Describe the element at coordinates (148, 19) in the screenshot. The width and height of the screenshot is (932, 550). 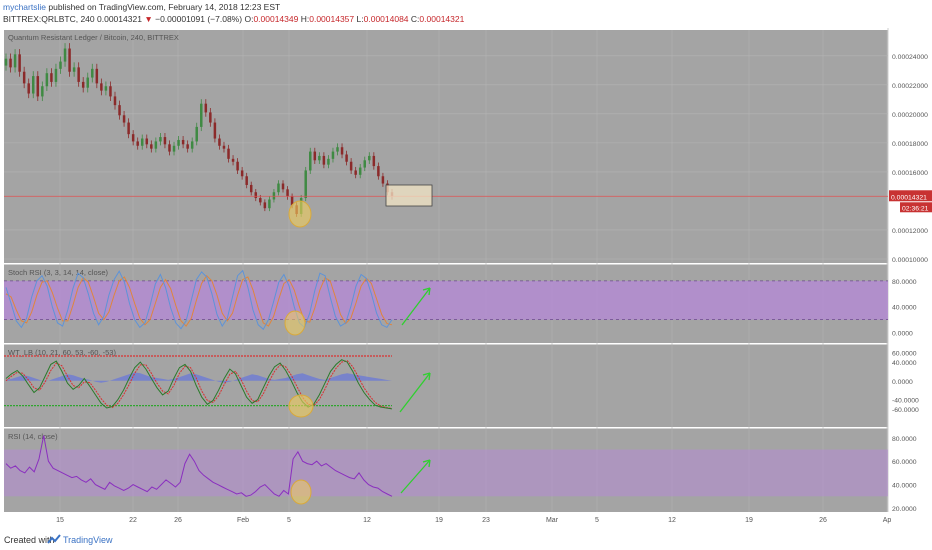
I see `down-arrow-icon: ▼` at that location.